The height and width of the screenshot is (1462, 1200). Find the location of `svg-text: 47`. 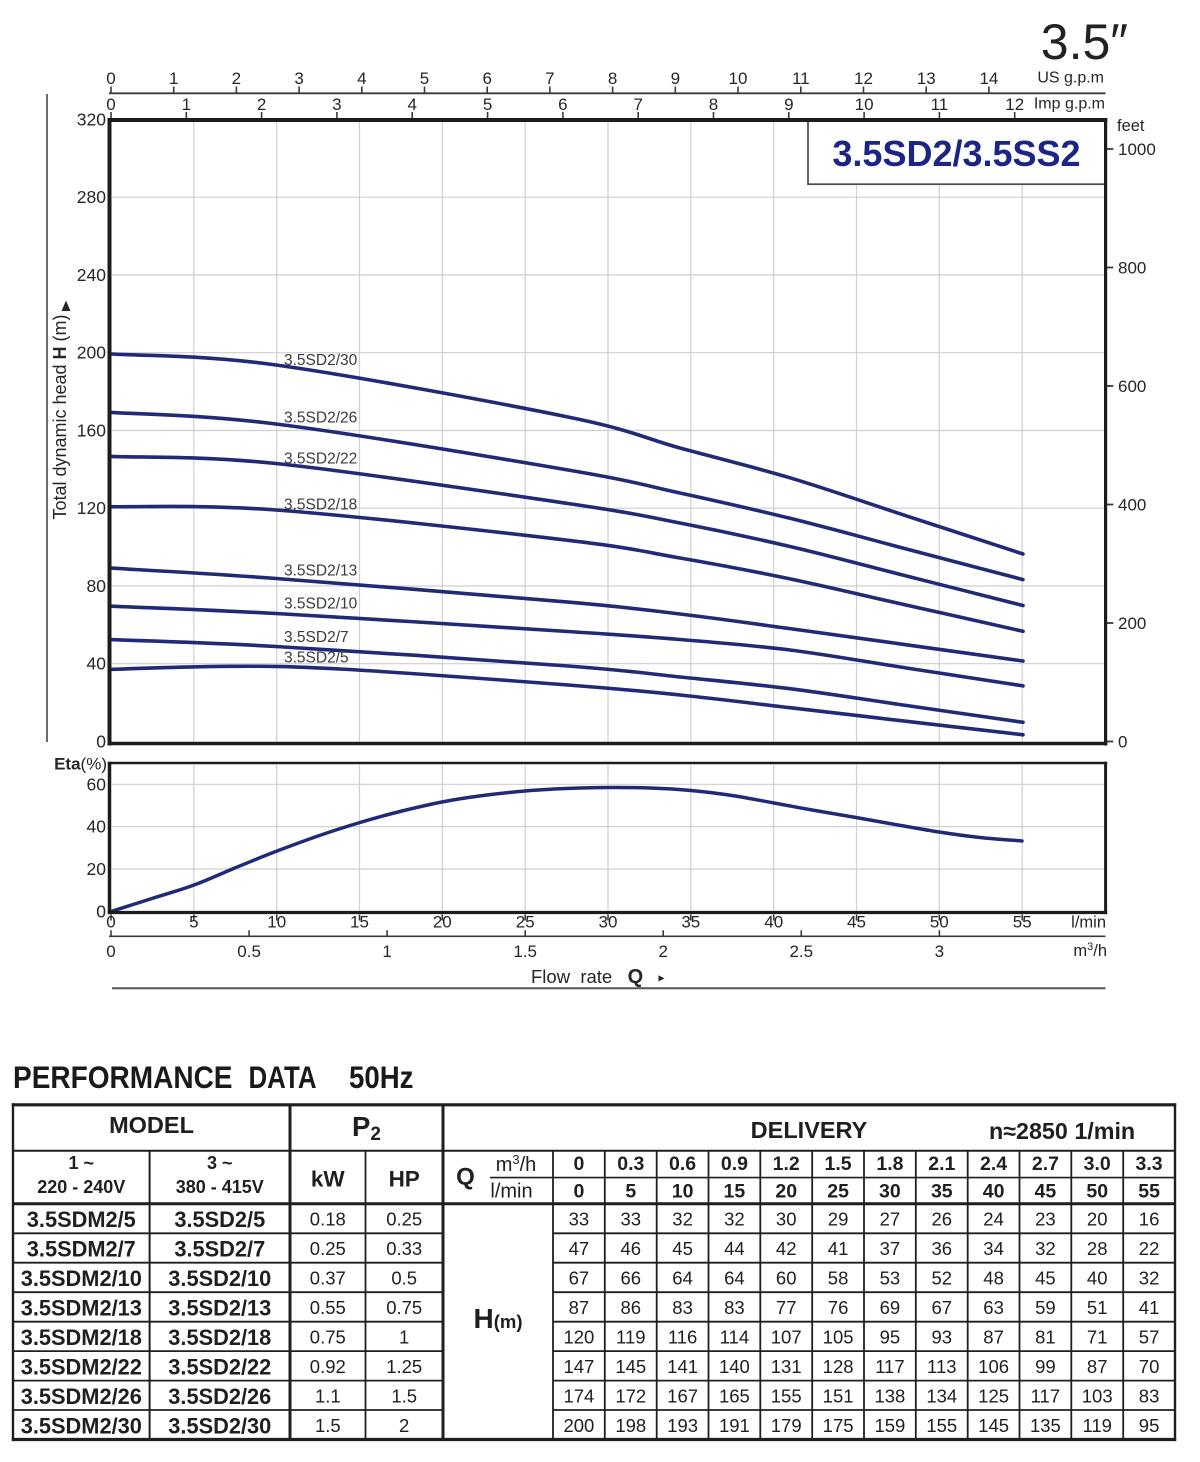

svg-text: 47 is located at coordinates (579, 1248).